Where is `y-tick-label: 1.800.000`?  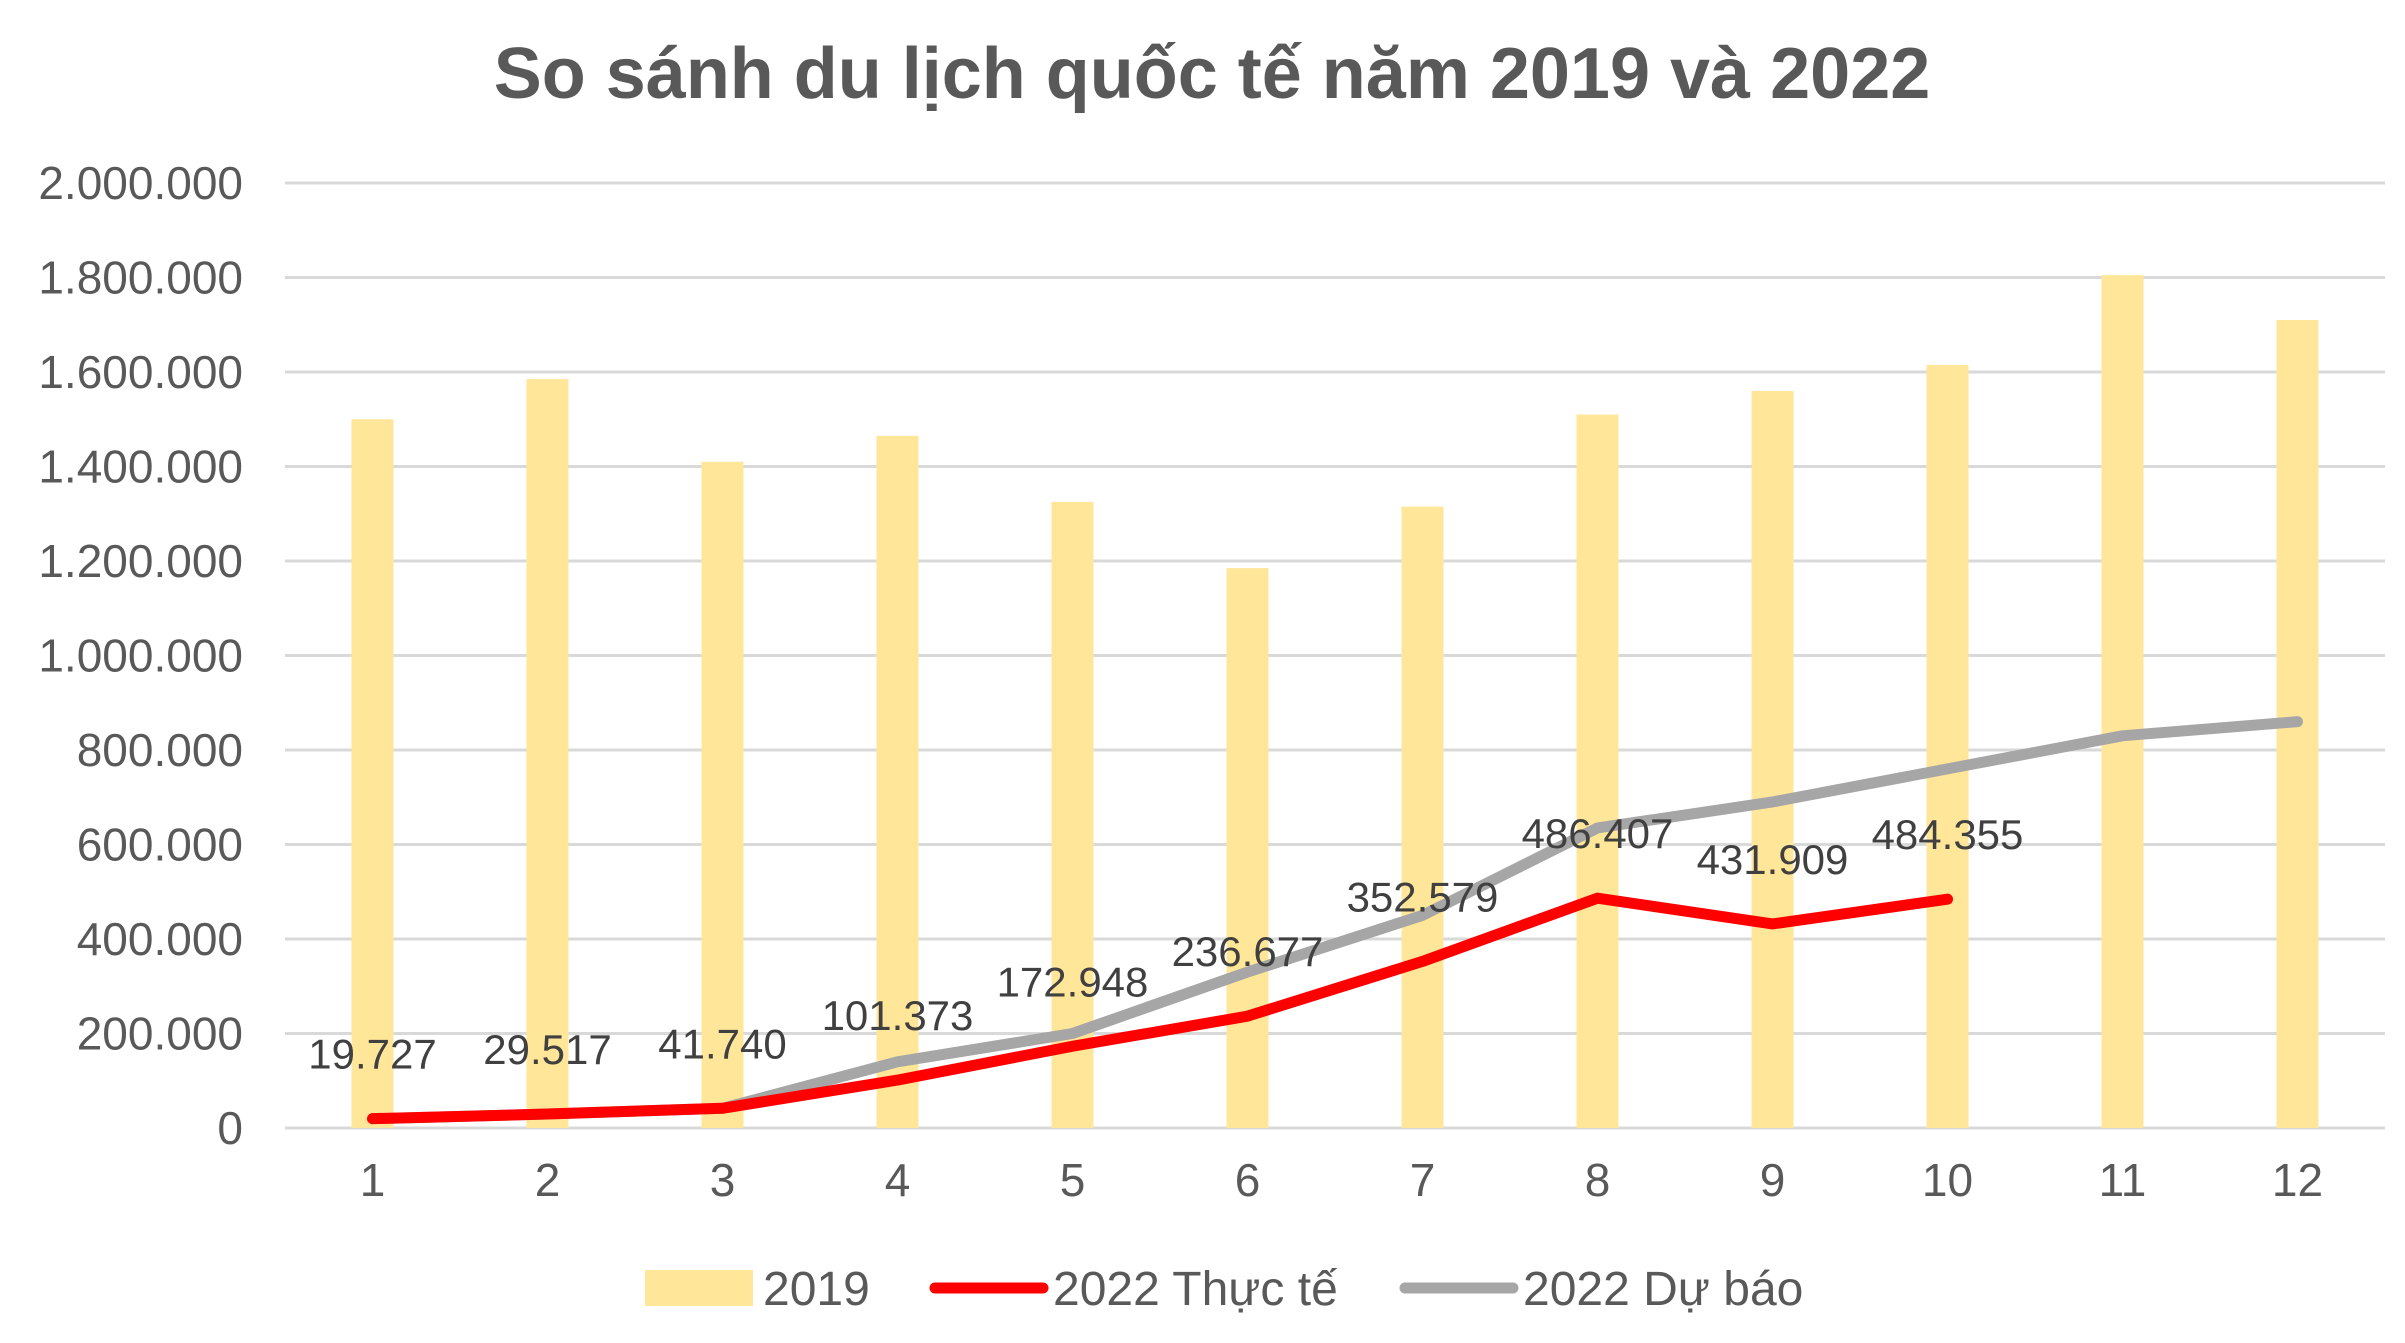 y-tick-label: 1.800.000 is located at coordinates (140, 278).